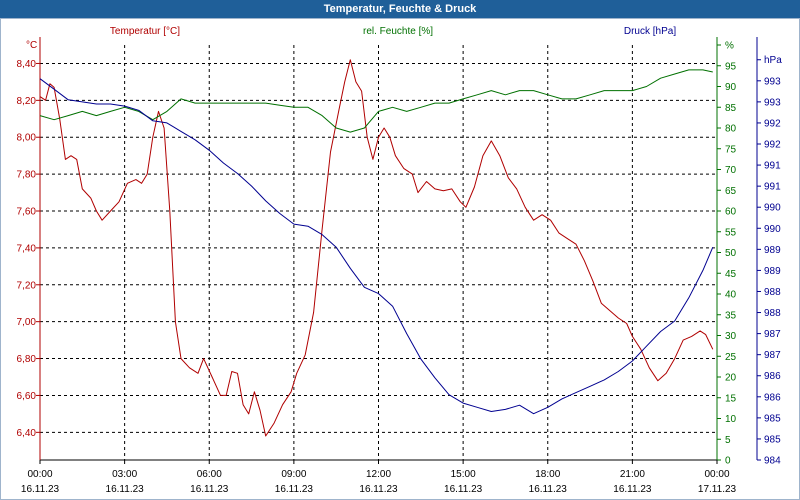  What do you see at coordinates (731, 253) in the screenshot?
I see `humidity-tick-label-10: 50` at bounding box center [731, 253].